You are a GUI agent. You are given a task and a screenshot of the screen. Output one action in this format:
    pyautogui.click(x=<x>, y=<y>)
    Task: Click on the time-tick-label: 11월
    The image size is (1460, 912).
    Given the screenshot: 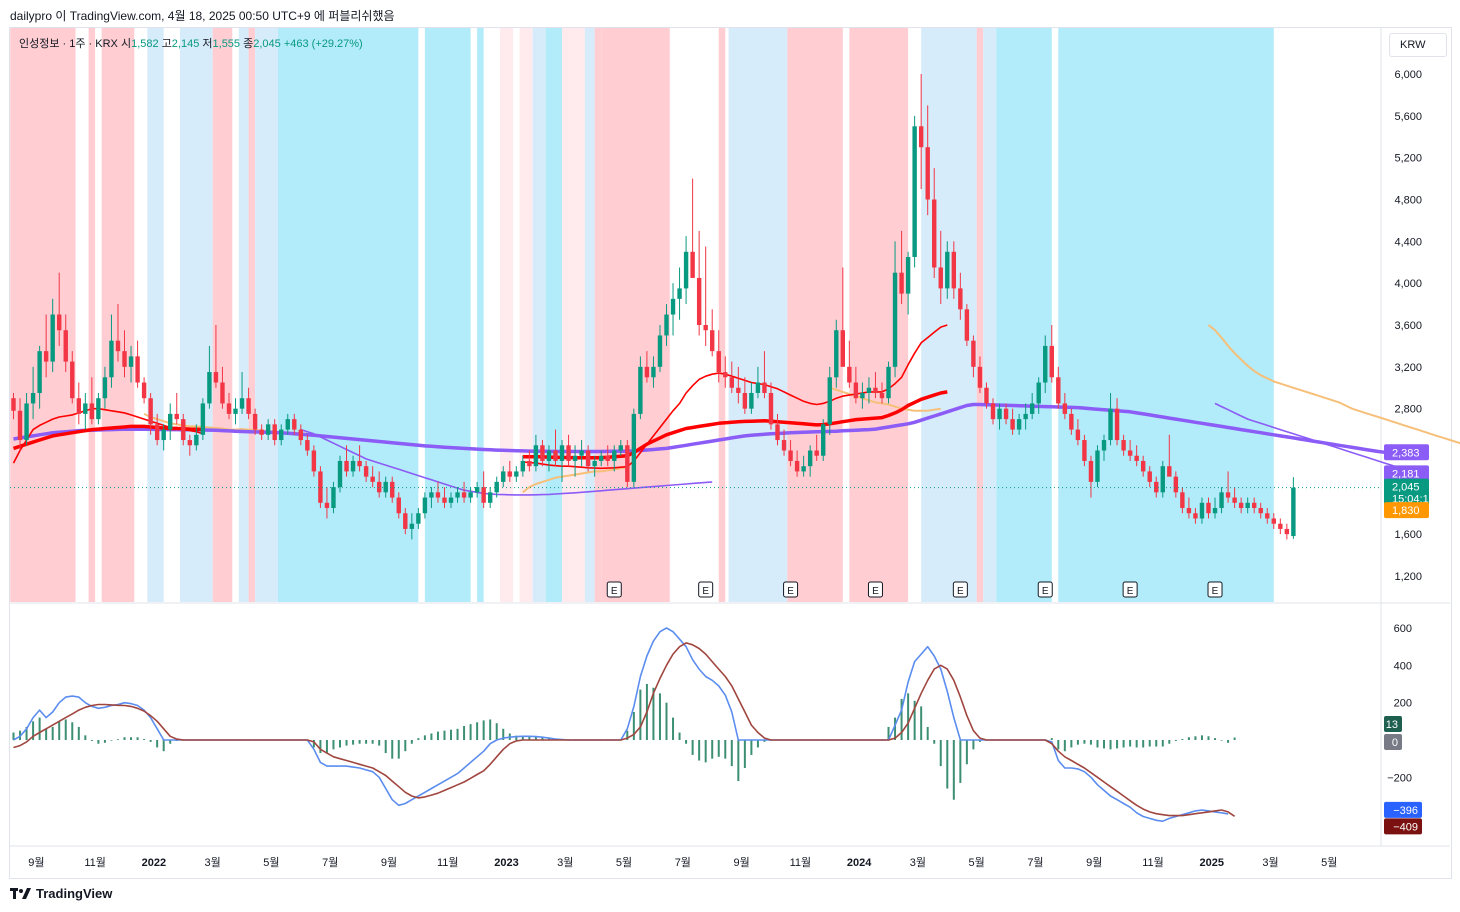 What is the action you would take?
    pyautogui.click(x=801, y=862)
    